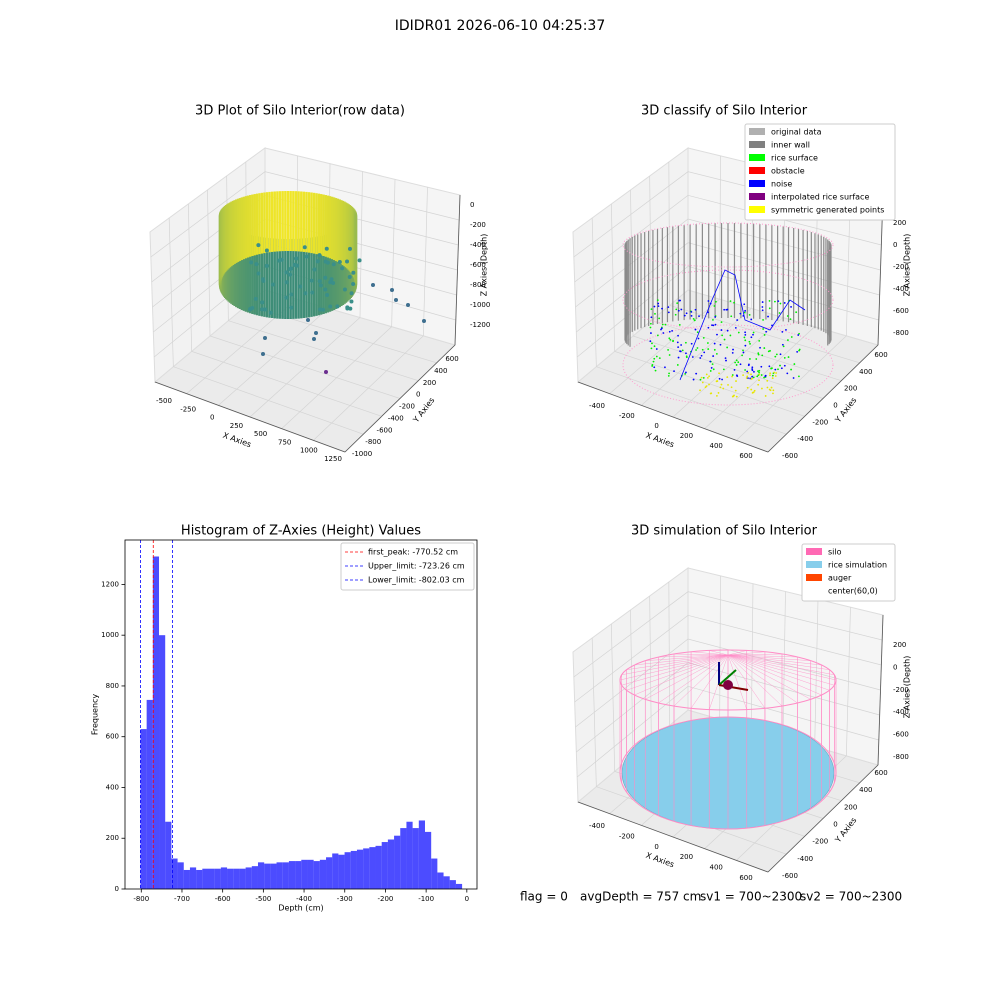  What do you see at coordinates (790, 876) in the screenshot?
I see `y-tick-label: -600` at bounding box center [790, 876].